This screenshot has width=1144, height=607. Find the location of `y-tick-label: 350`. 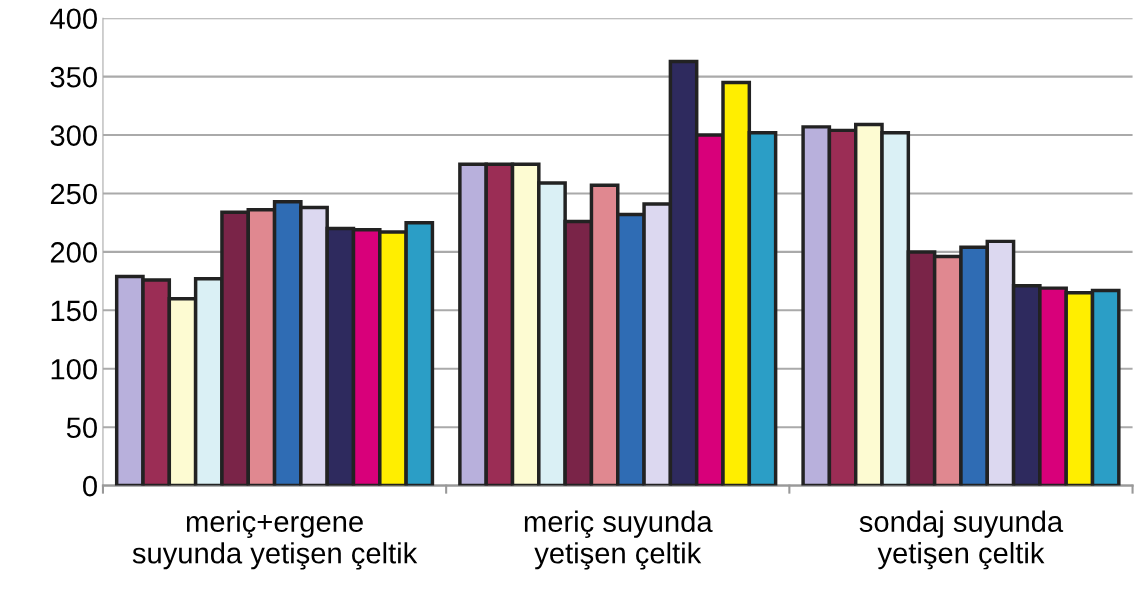

y-tick-label: 350 is located at coordinates (73, 77).